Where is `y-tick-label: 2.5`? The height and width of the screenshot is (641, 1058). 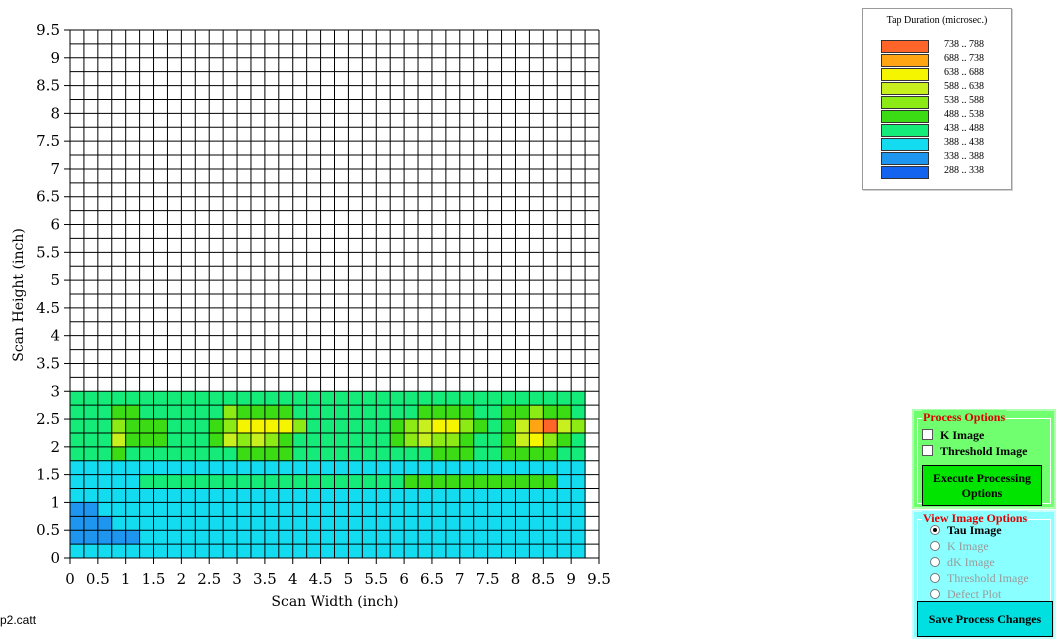
y-tick-label: 2.5 is located at coordinates (48, 419).